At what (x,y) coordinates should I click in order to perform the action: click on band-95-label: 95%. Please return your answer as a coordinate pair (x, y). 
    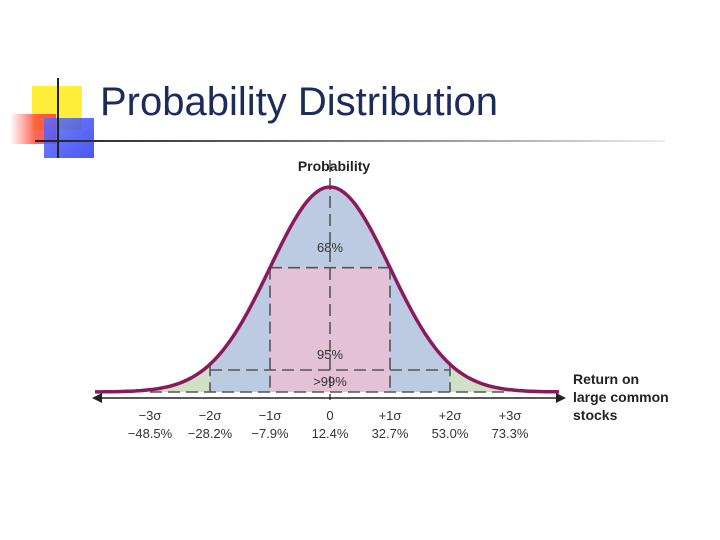
    Looking at the image, I should click on (330, 354).